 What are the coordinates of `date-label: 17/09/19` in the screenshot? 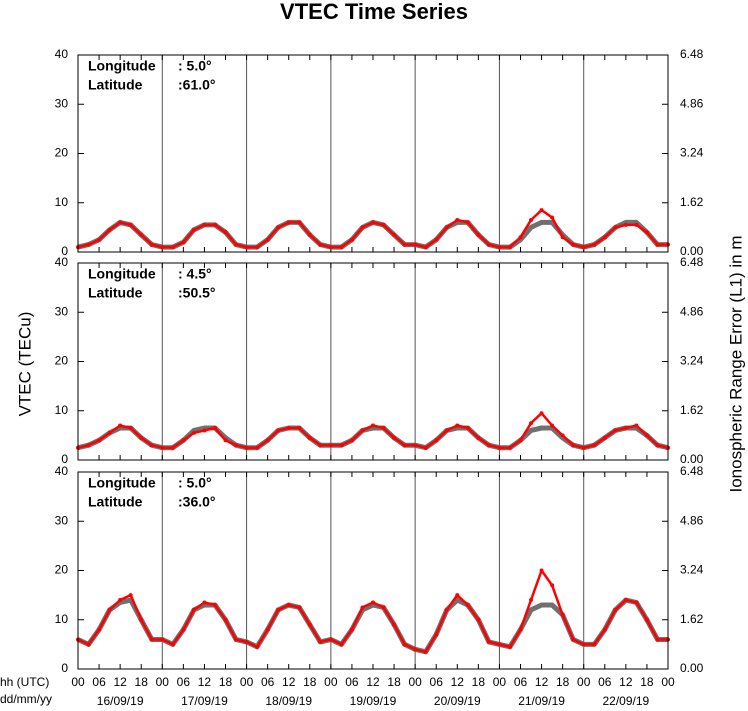 It's located at (204, 701).